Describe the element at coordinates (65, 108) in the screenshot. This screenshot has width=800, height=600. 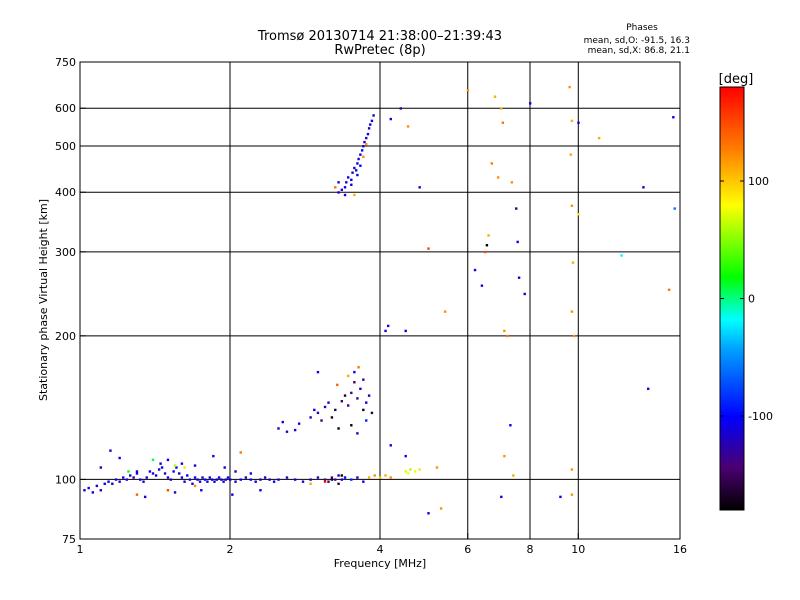
I see `y-tick-label: 600` at that location.